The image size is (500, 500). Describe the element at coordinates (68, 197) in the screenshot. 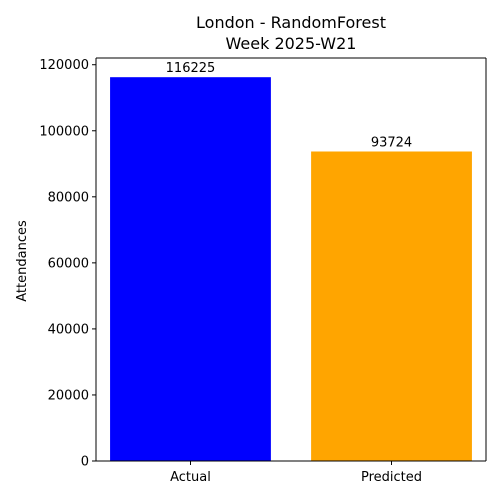

I see `y-tick-label-80000: 80000` at that location.